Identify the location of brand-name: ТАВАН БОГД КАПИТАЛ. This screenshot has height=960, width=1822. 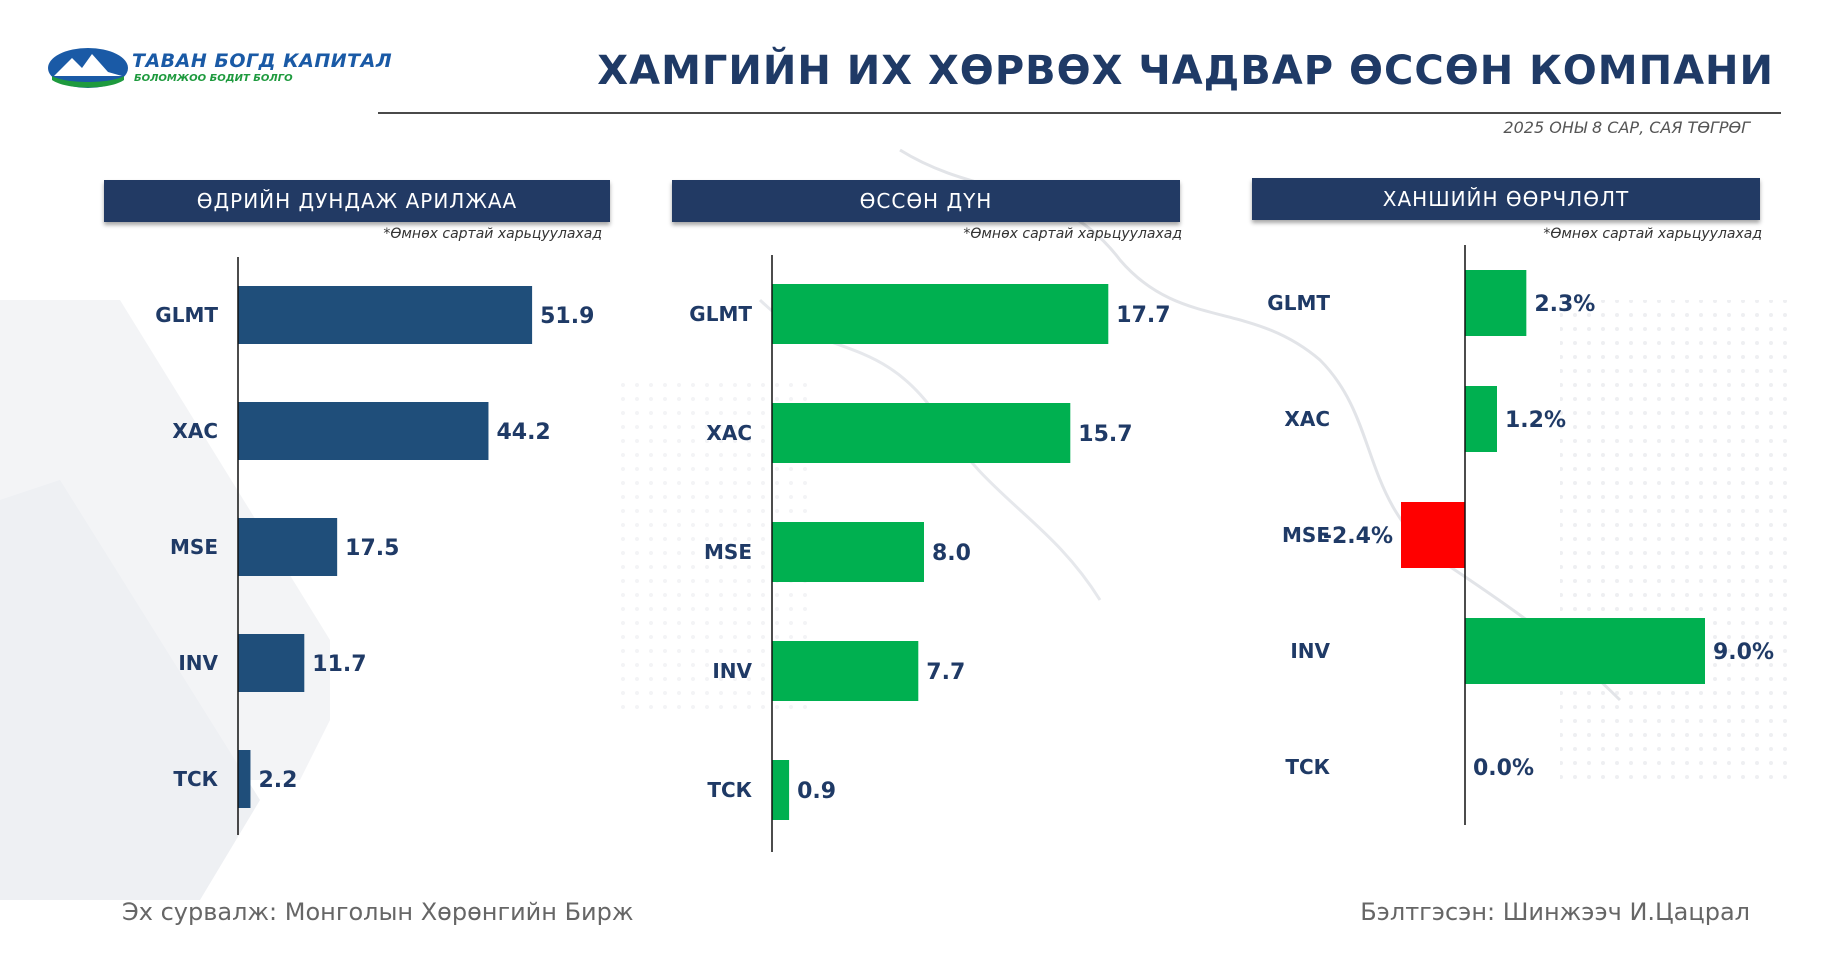
(262, 61).